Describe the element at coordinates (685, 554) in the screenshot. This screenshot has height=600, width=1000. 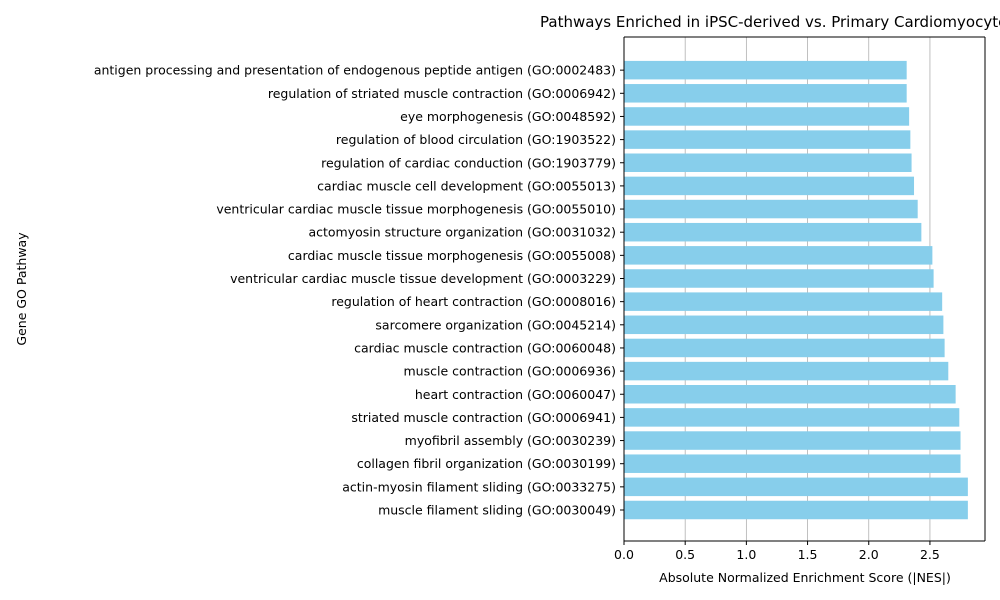
I see `x-tick-label: 0.5` at that location.